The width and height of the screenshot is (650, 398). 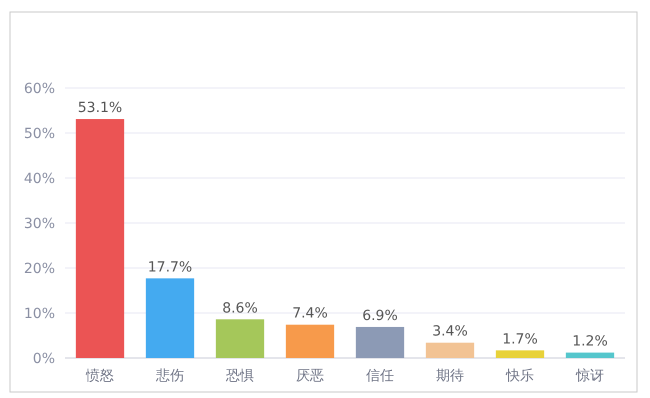 What do you see at coordinates (589, 376) in the screenshot?
I see `x-tick-label: 惊讶` at bounding box center [589, 376].